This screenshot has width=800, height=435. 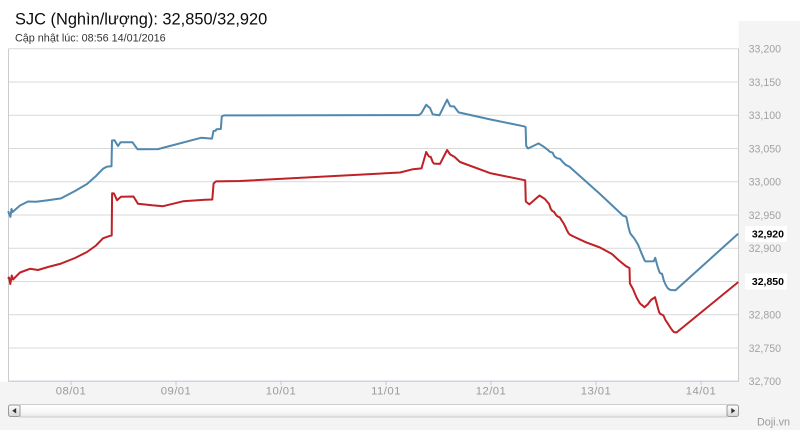 What do you see at coordinates (765, 116) in the screenshot?
I see `svg-text: 33,100` at bounding box center [765, 116].